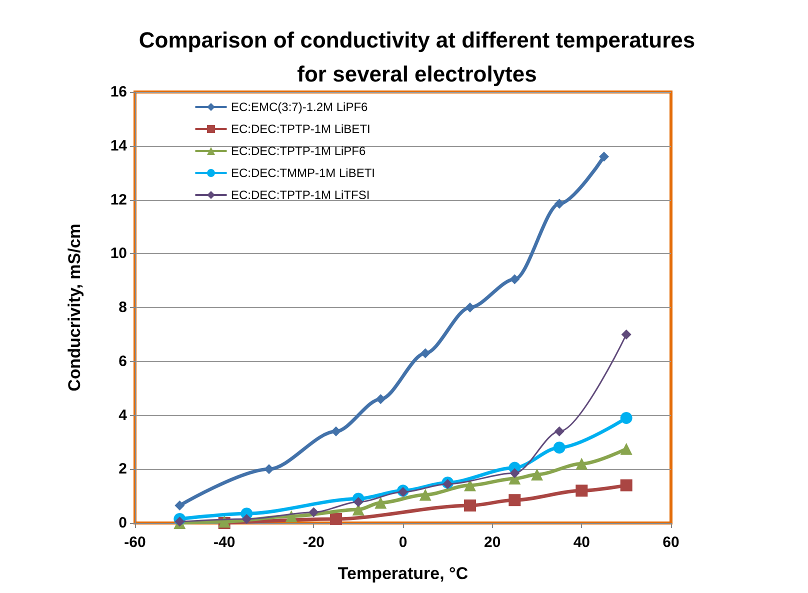 Image resolution: width=808 pixels, height=593 pixels. I want to click on x-tick-label: 40, so click(581, 542).